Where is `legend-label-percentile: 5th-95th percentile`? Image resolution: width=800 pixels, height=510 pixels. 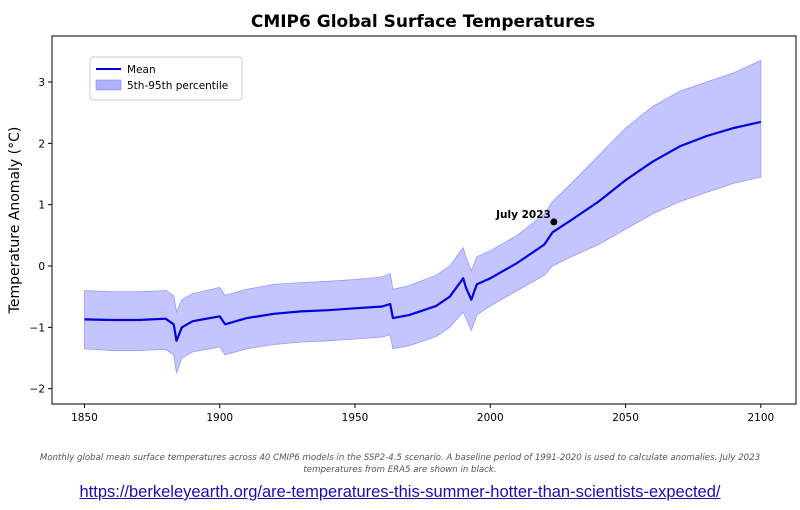 legend-label-percentile: 5th-95th percentile is located at coordinates (177, 86).